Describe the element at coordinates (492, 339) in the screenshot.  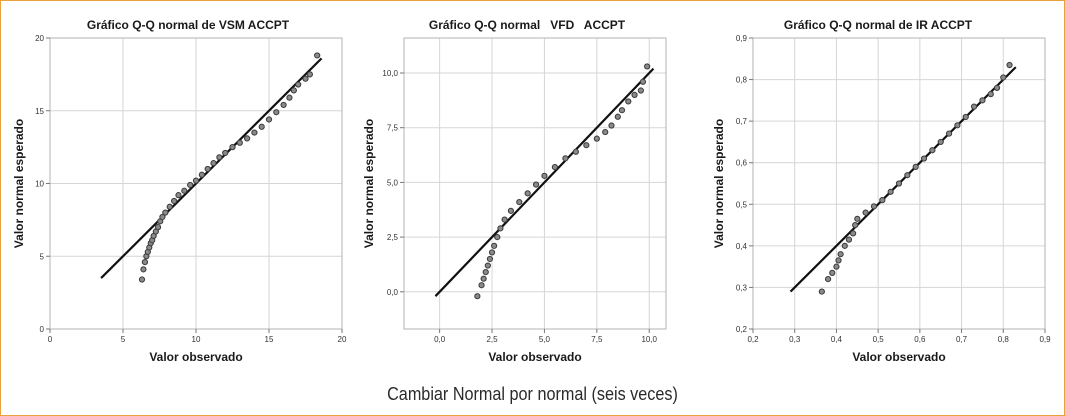
I see `x-tick-label: 2,5` at that location.